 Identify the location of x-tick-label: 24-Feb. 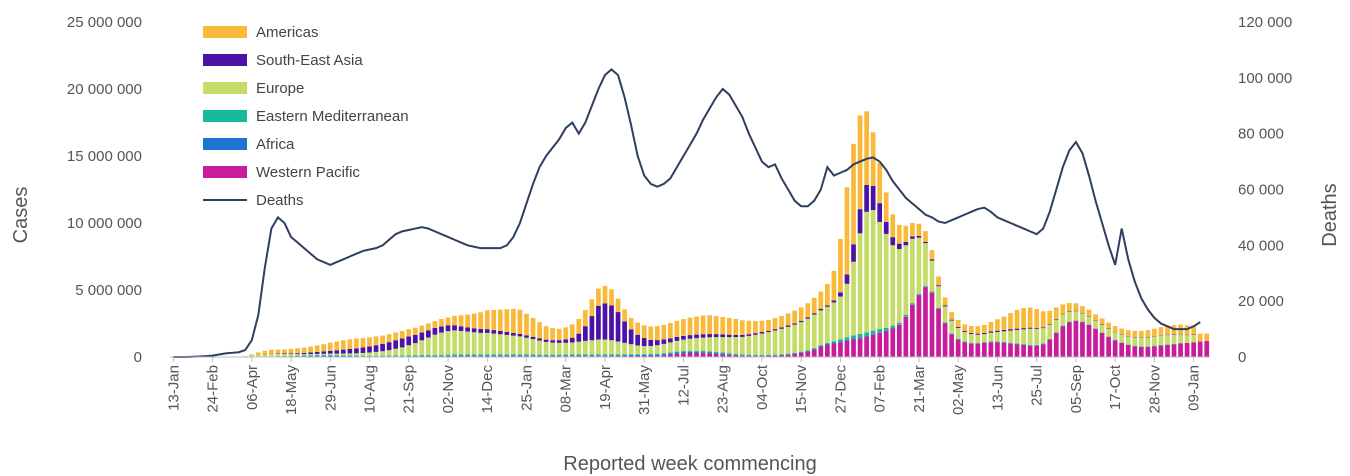
(213, 389).